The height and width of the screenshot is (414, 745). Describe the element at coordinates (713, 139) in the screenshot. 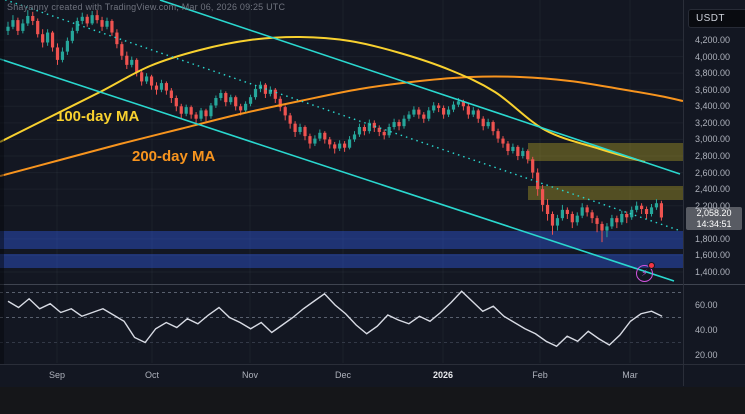

I see `price-tick-label: 3,000.00` at that location.